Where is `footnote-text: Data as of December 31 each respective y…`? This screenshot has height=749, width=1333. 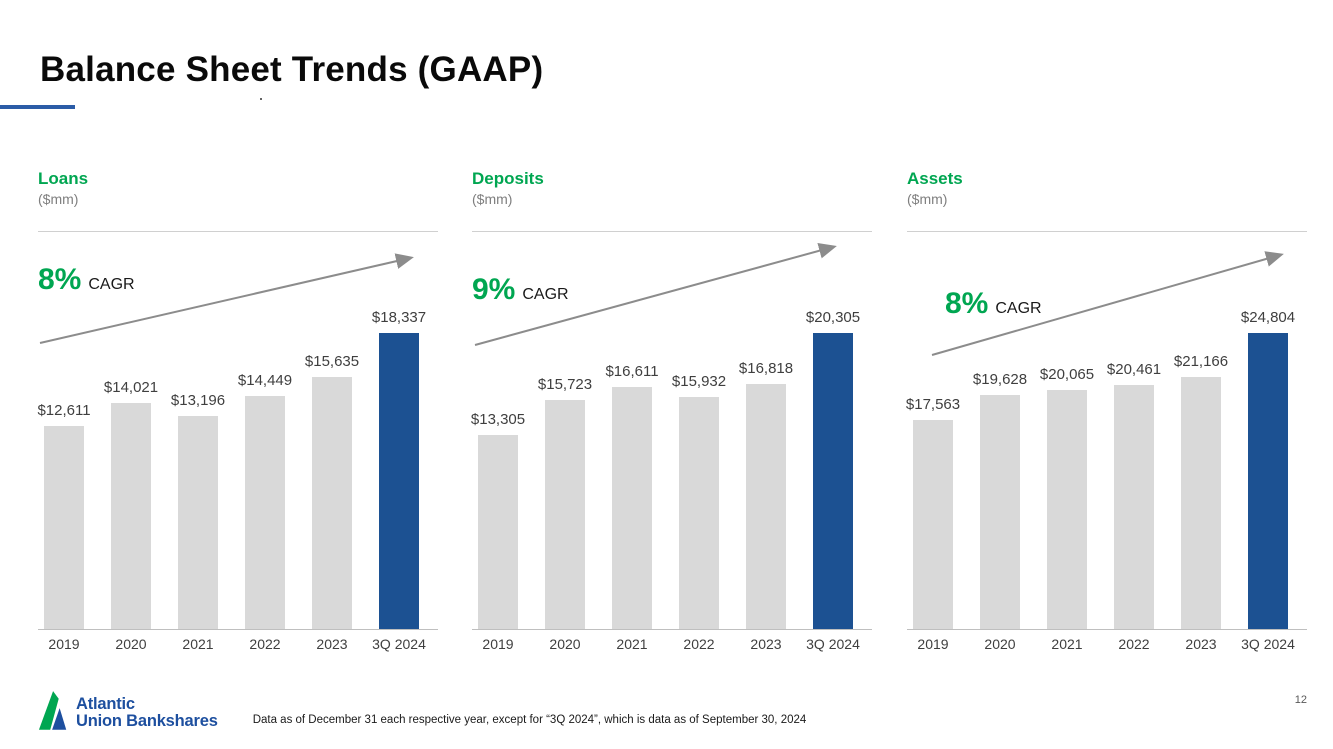
footnote-text: Data as of December 31 each respective y… is located at coordinates (529, 720).